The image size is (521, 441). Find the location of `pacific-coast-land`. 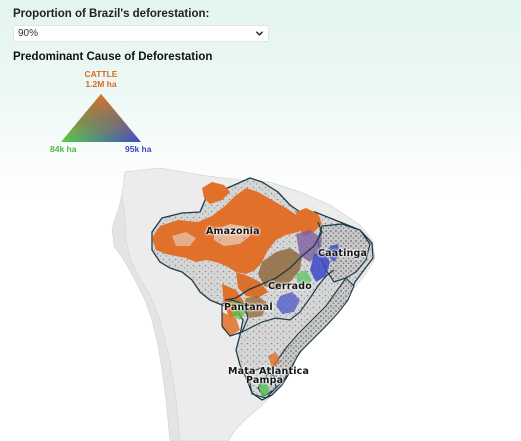

pacific-coast-land is located at coordinates (146, 317).